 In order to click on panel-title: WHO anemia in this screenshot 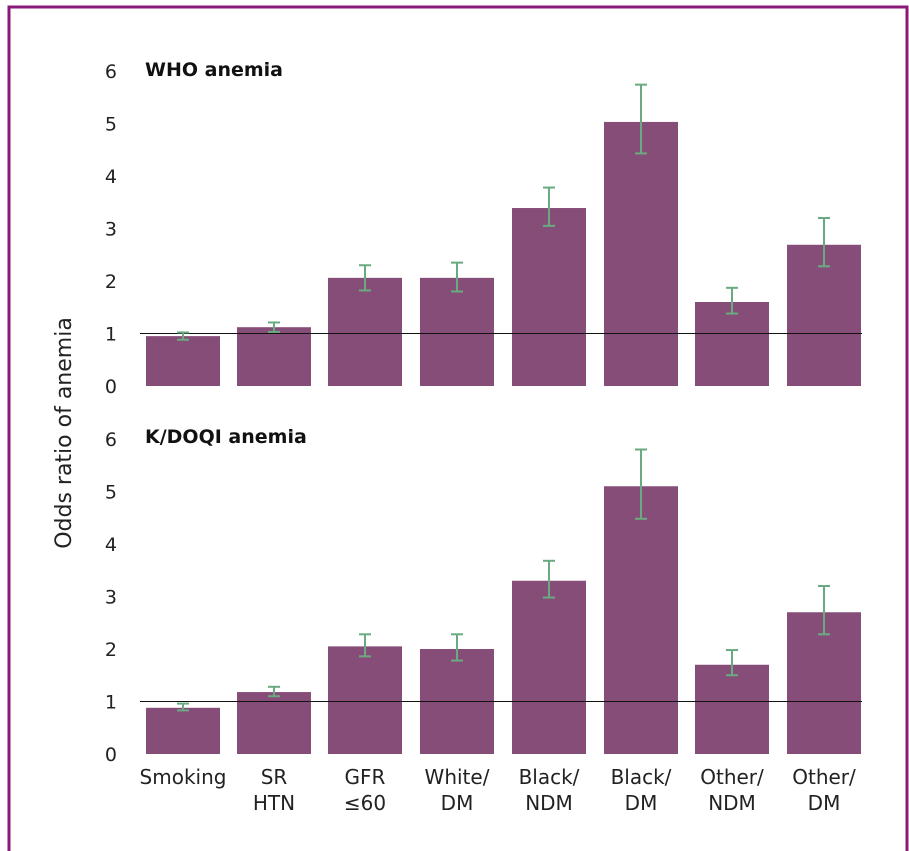, I will do `click(214, 70)`.